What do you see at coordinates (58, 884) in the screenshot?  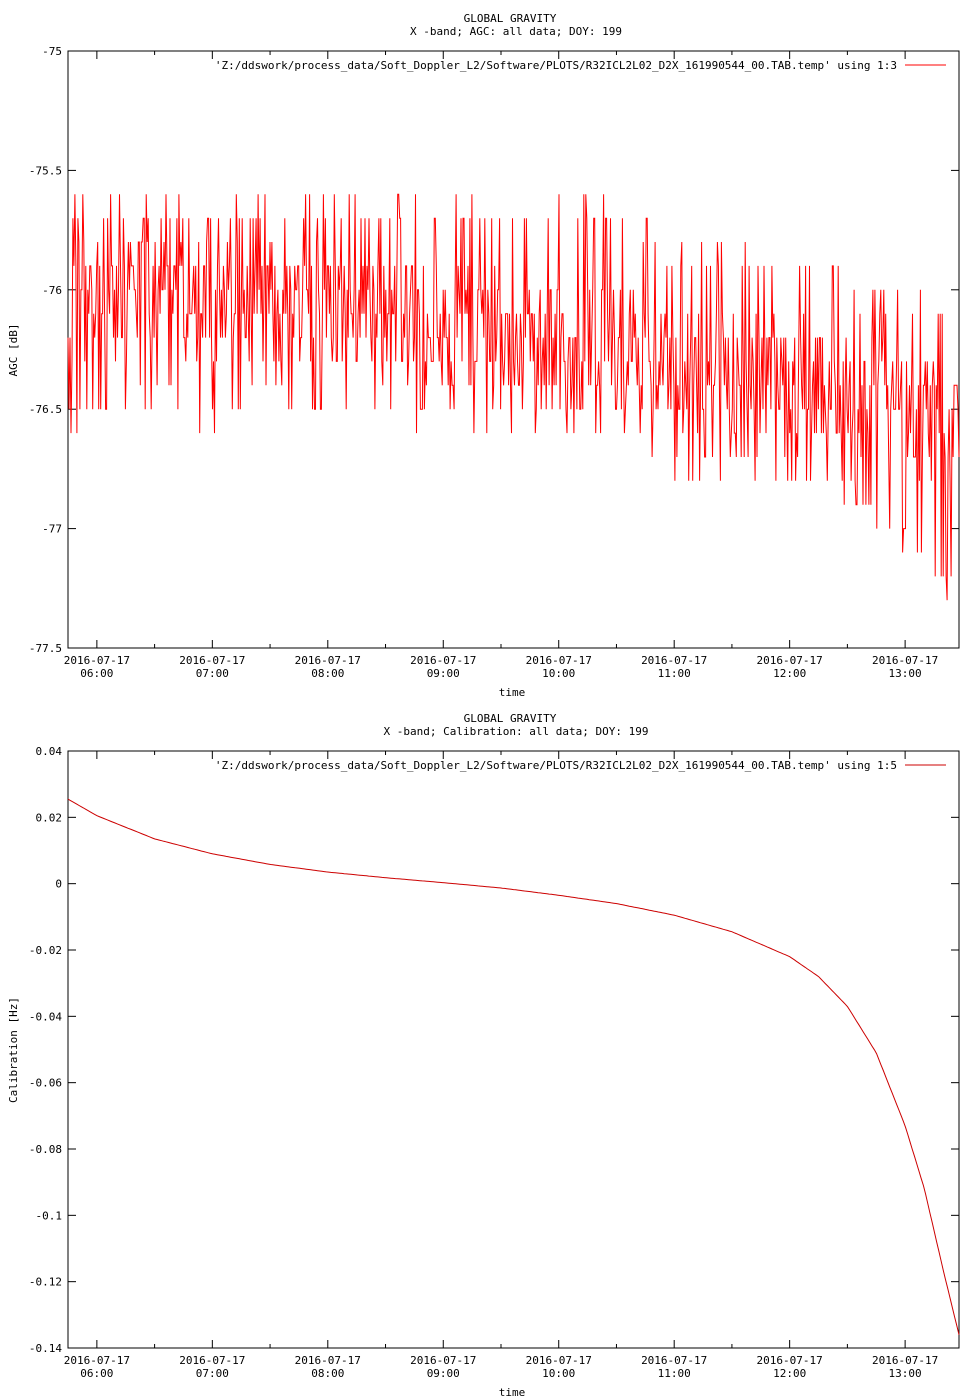 I see `y-tick-label: 0` at bounding box center [58, 884].